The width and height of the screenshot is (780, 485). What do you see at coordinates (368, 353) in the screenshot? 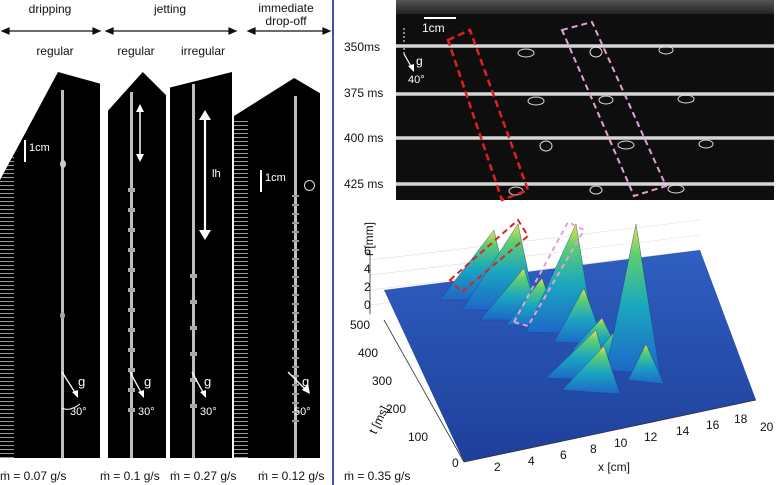
I see `t-tick: 400` at bounding box center [368, 353].